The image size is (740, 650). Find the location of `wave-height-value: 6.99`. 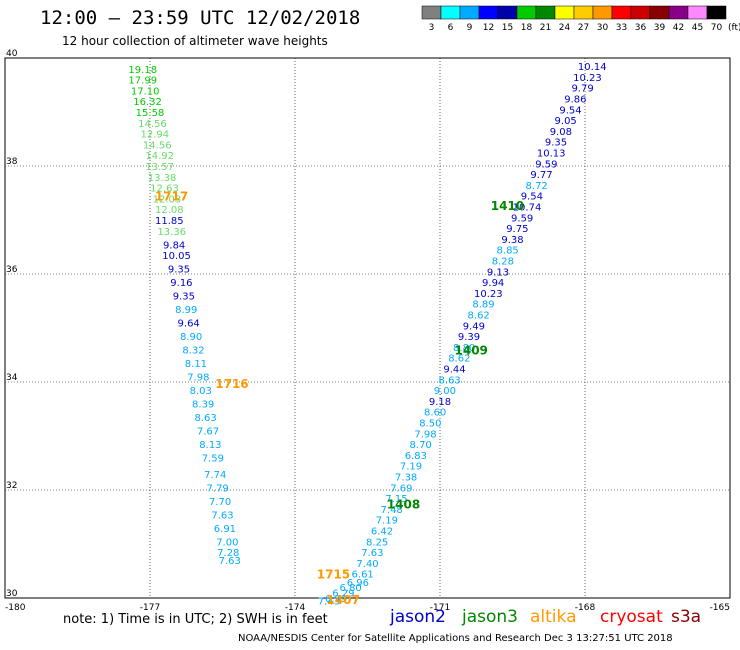

wave-height-value: 6.99 is located at coordinates (336, 599).